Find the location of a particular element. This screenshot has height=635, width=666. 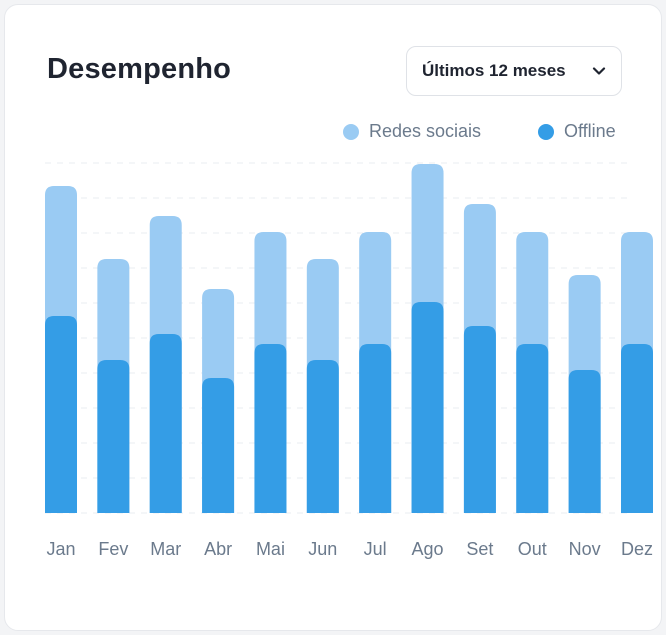

bar-offline-jun is located at coordinates (322, 436).